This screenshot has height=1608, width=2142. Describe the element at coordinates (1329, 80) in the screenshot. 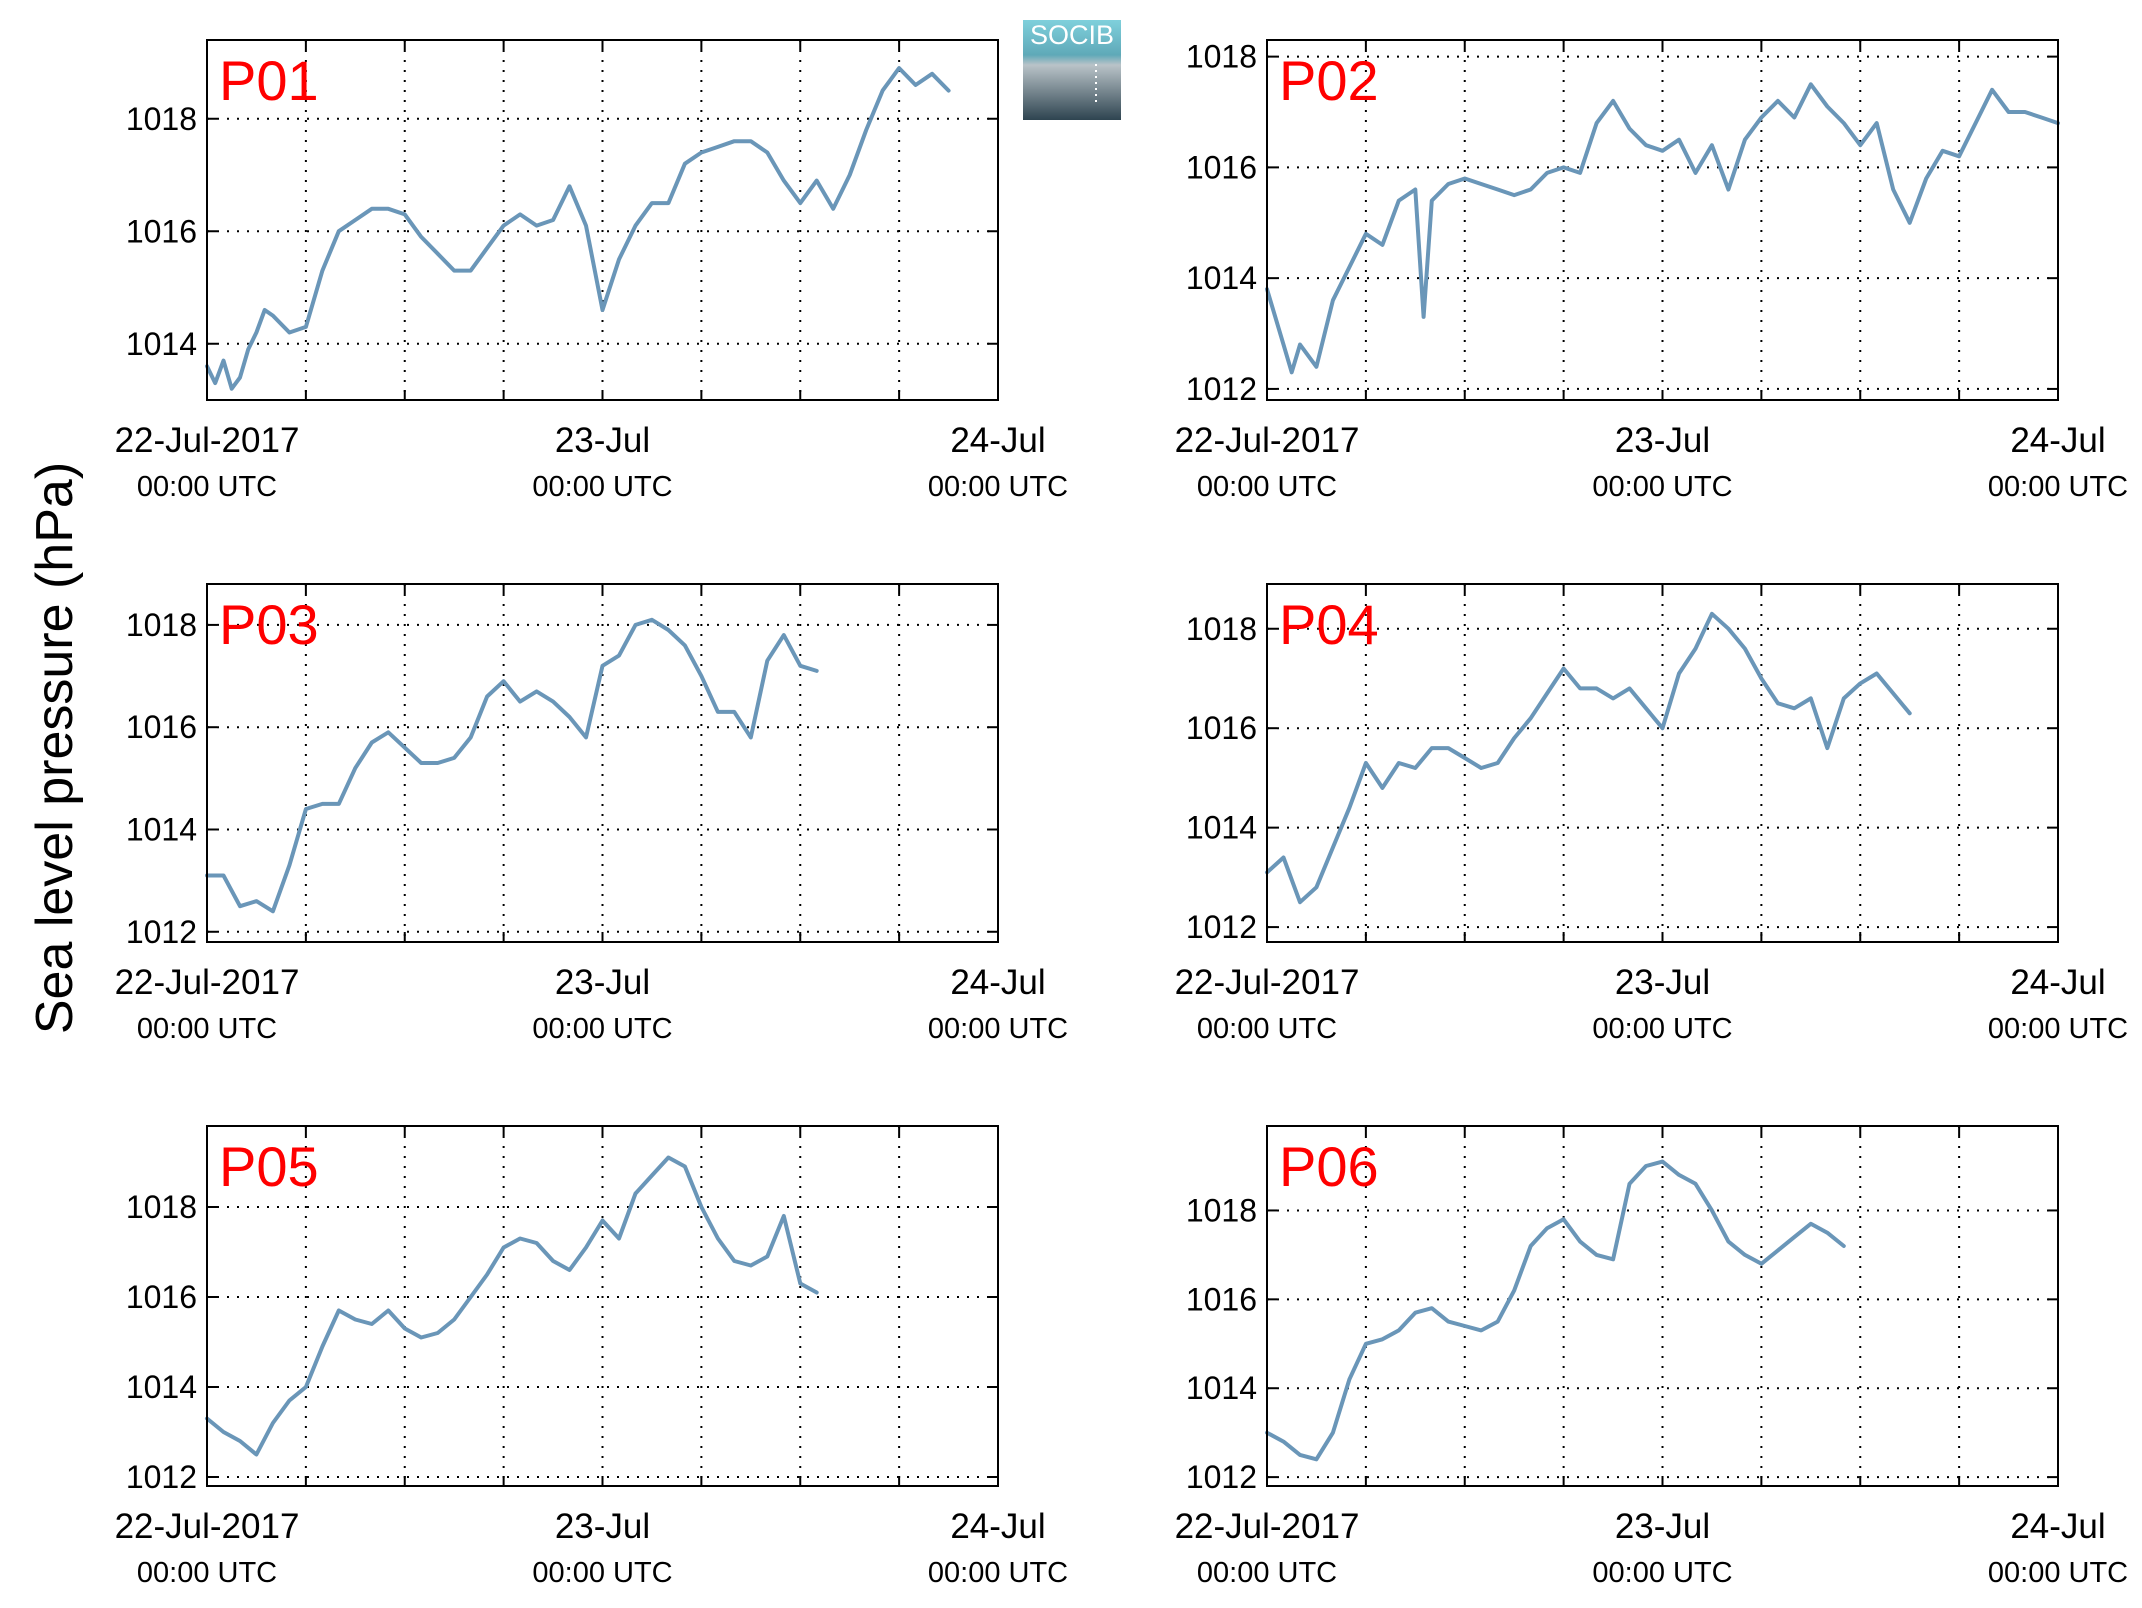

I see `station-label: P02` at that location.